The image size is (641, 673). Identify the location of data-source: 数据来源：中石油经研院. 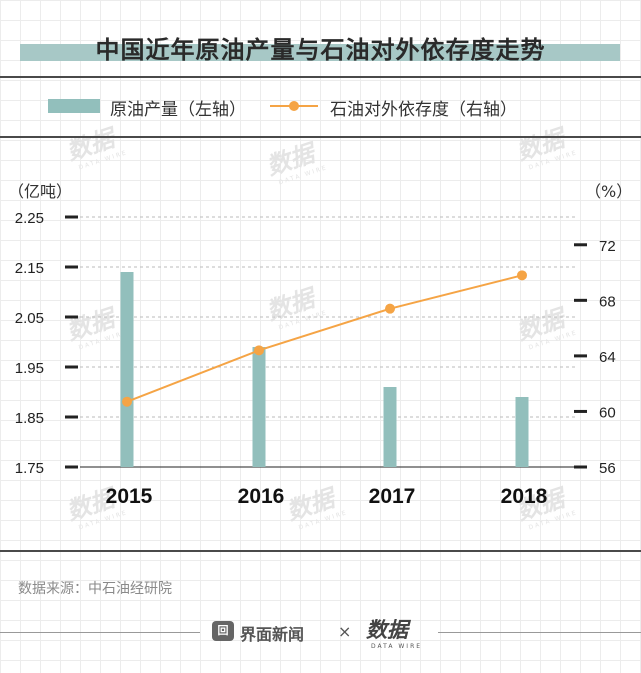
(95, 589).